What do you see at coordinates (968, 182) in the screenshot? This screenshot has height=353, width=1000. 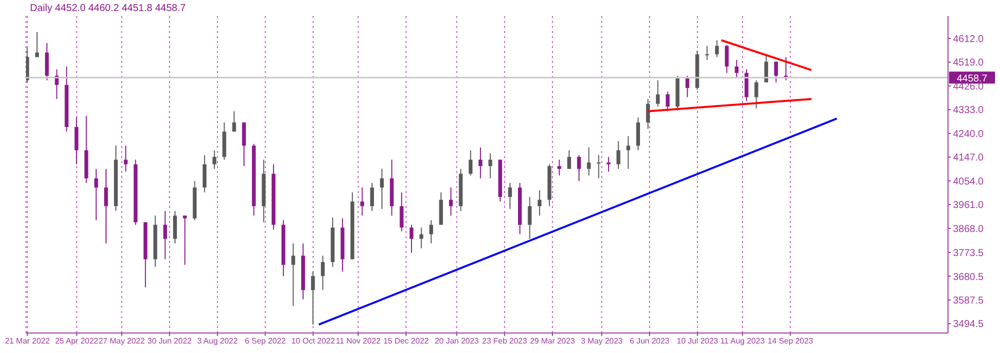 I see `y-tick-label: 4054.0` at bounding box center [968, 182].